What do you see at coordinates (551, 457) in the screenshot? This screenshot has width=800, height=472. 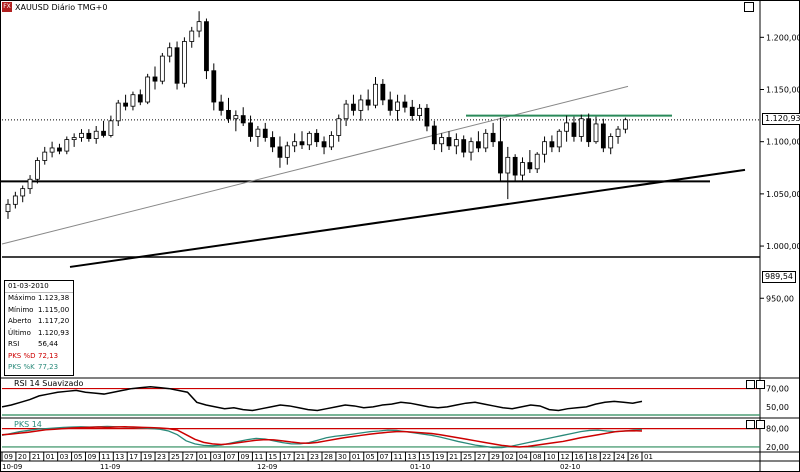 I see `x-tick-label: 10` at bounding box center [551, 457].